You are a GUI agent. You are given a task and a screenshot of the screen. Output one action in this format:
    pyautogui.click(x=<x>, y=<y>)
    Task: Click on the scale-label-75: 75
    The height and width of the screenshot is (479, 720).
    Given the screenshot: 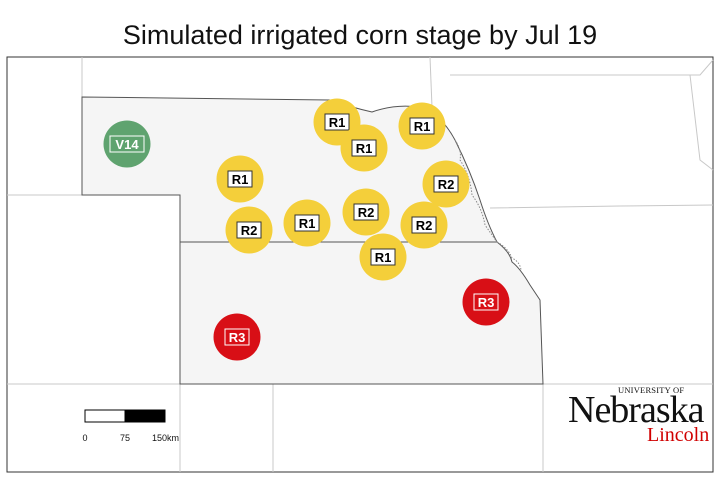 What is the action you would take?
    pyautogui.click(x=125, y=438)
    